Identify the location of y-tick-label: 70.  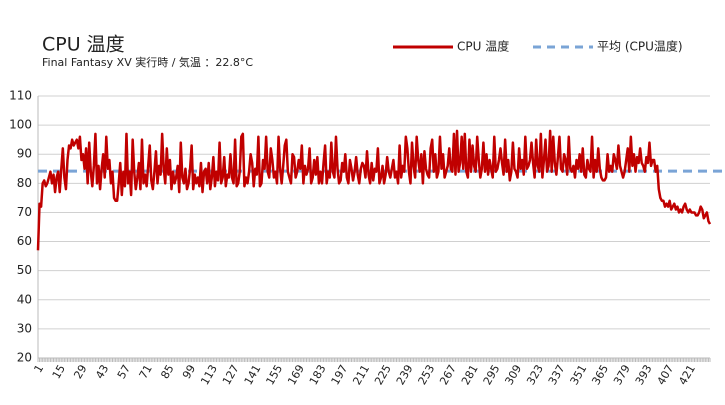
(24, 212).